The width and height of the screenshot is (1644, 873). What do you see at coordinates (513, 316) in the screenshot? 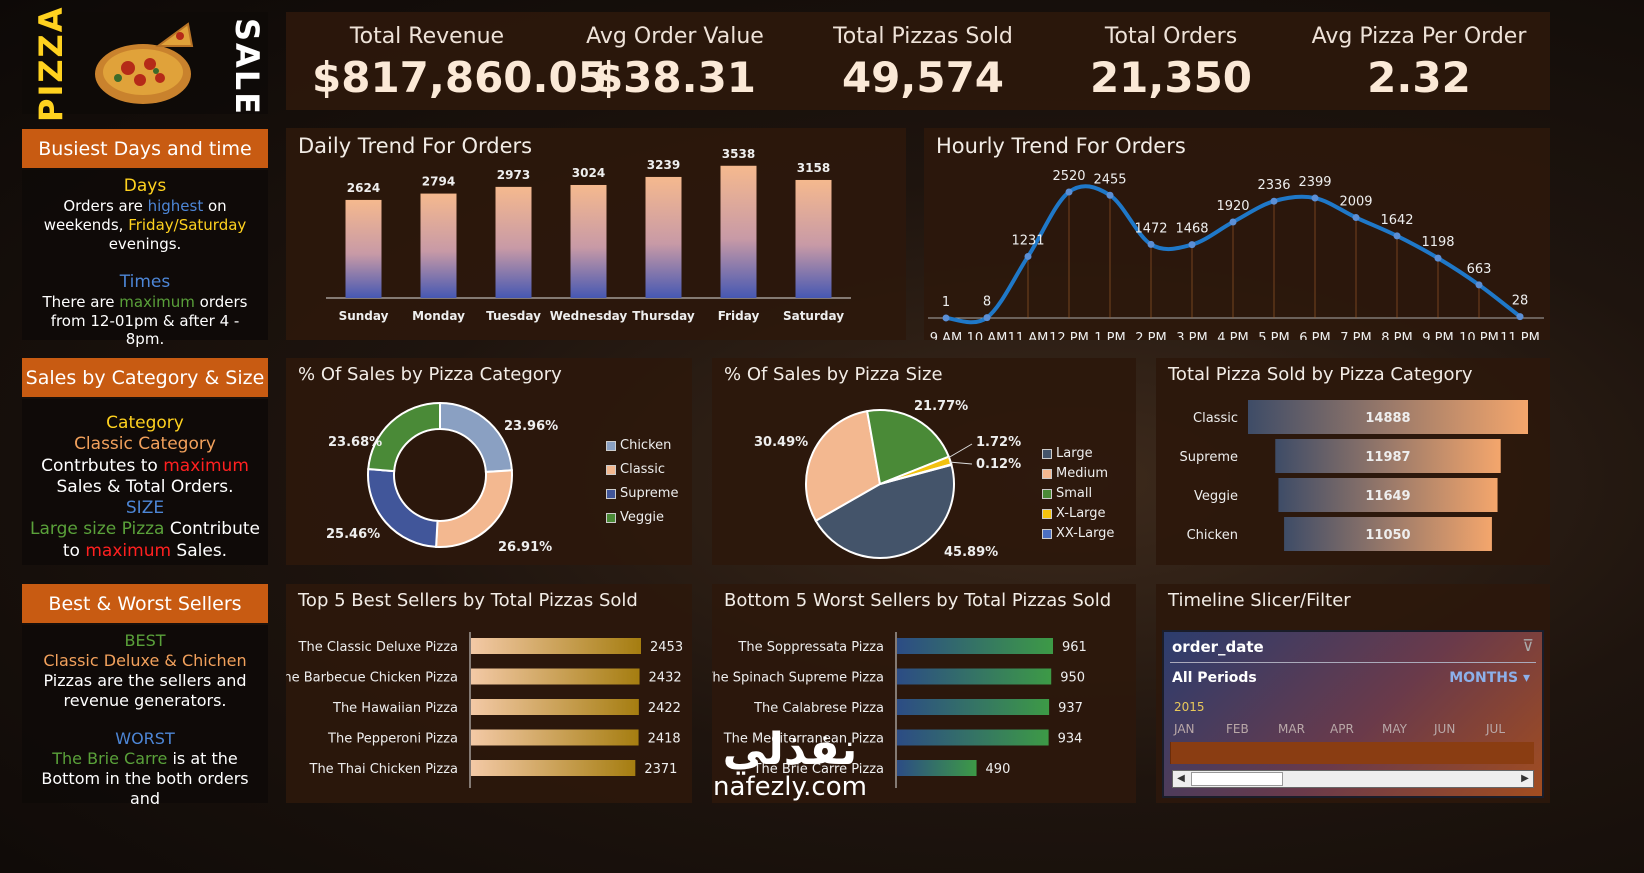
I see `tick-label: Tuesday` at bounding box center [513, 316].